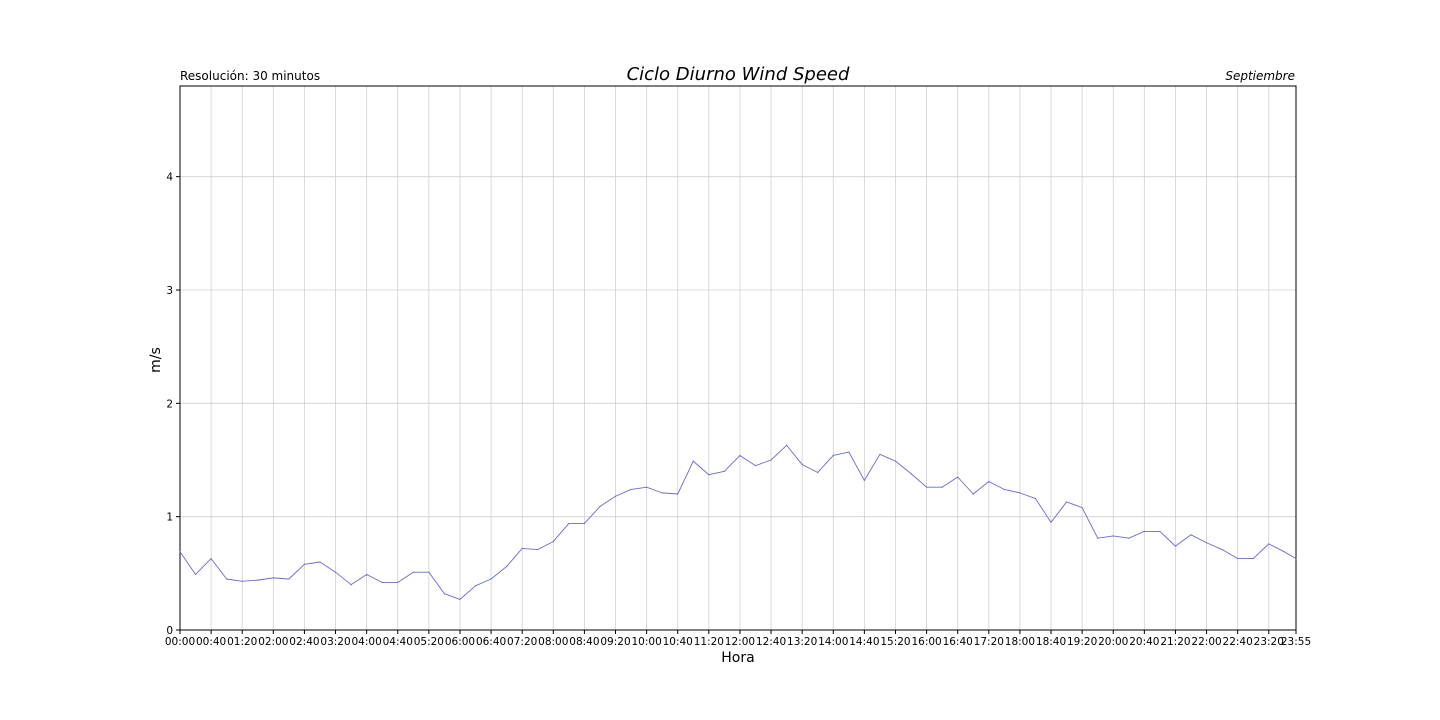 This screenshot has width=1440, height=720. Describe the element at coordinates (771, 642) in the screenshot. I see `x-tick-label: 12:40` at that location.